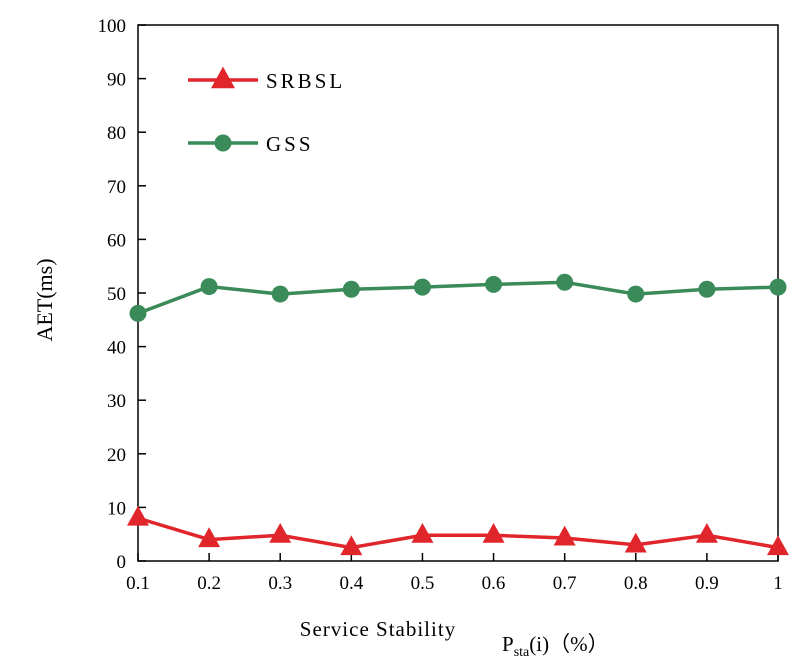 The height and width of the screenshot is (672, 807). Describe the element at coordinates (44, 299) in the screenshot. I see `y-axis-label: AET(ms)` at that location.